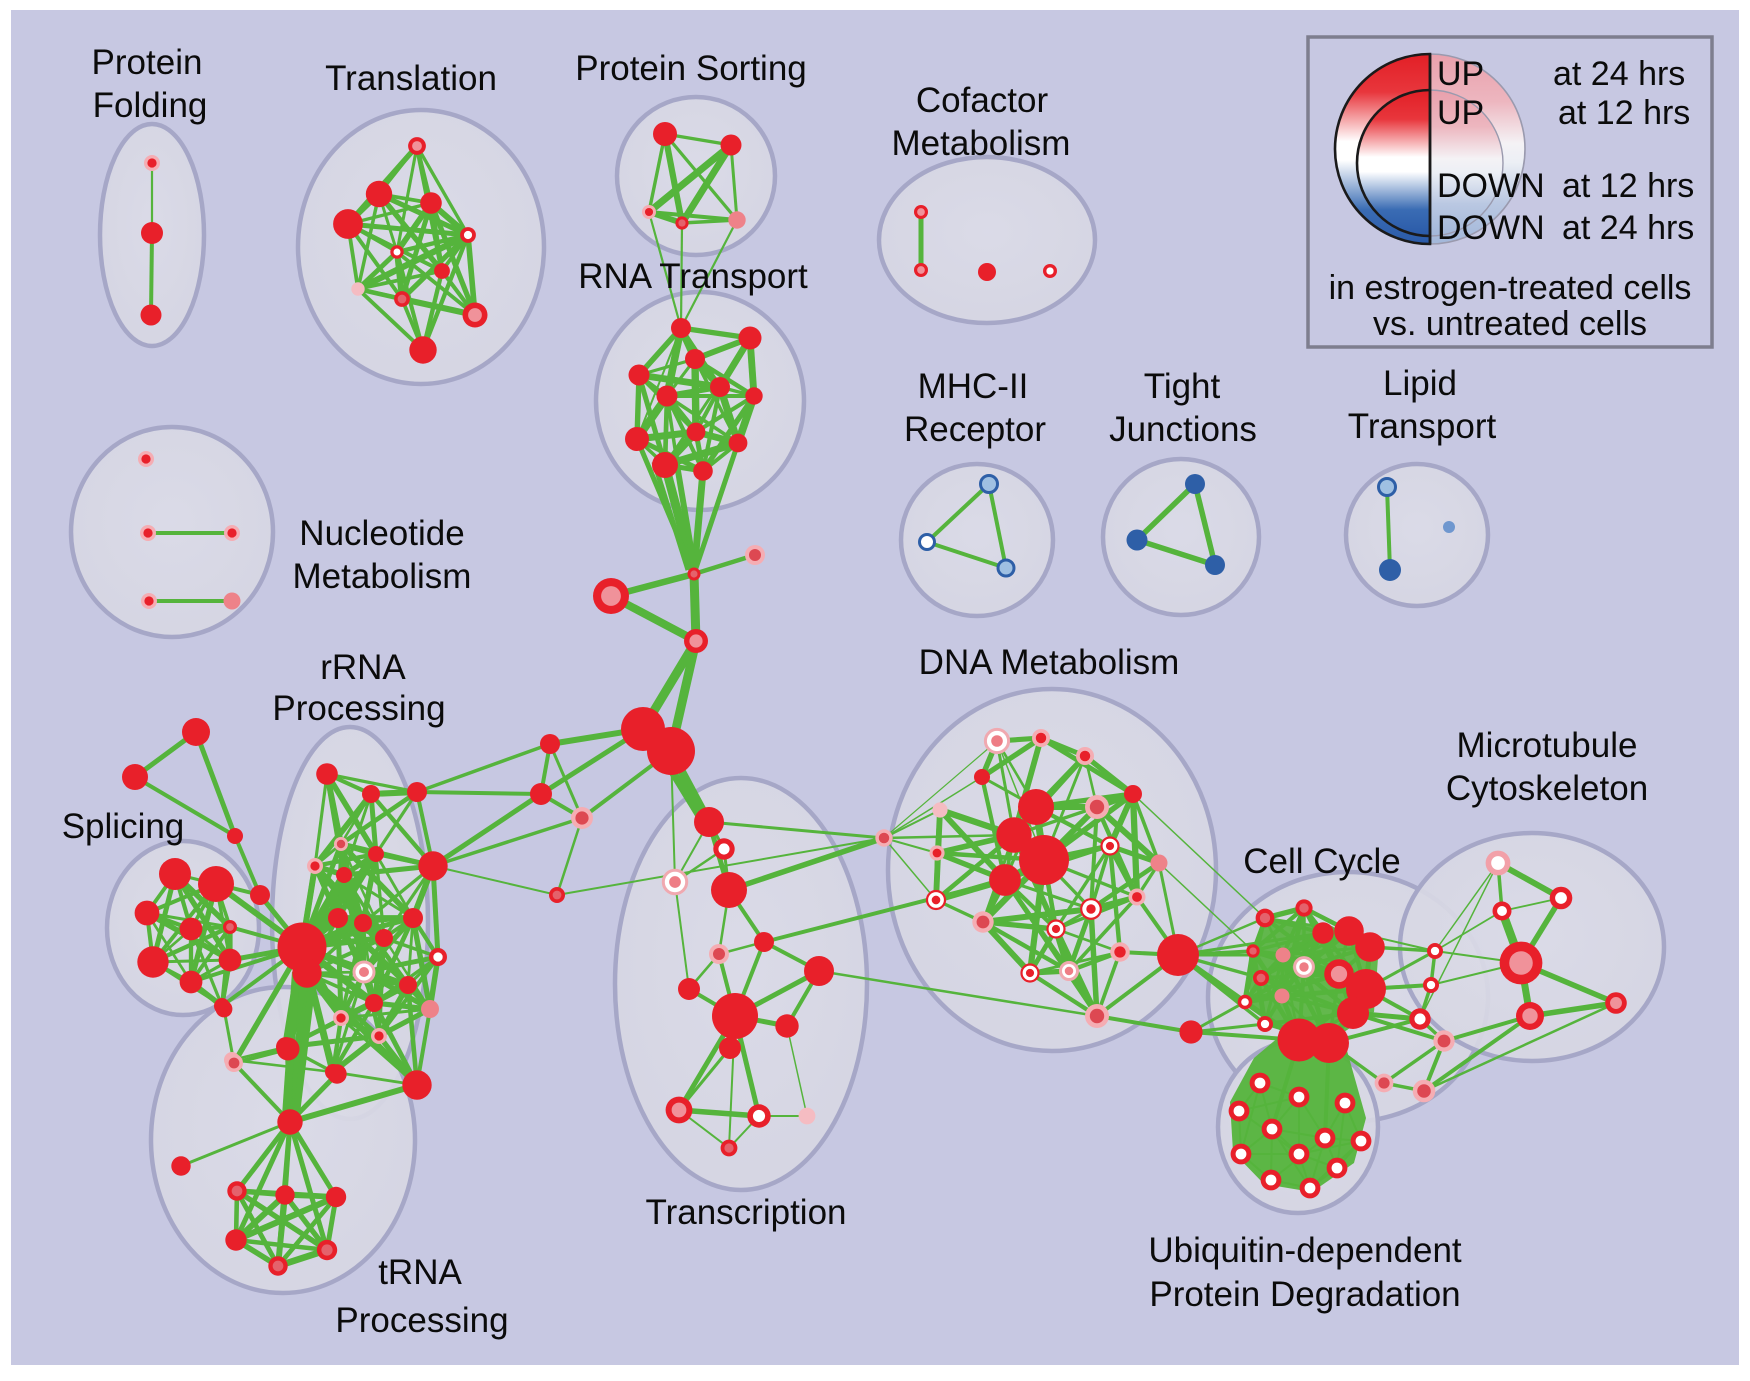 The width and height of the screenshot is (1750, 1381). What do you see at coordinates (363, 667) in the screenshot?
I see `svg-text: rRNA` at bounding box center [363, 667].